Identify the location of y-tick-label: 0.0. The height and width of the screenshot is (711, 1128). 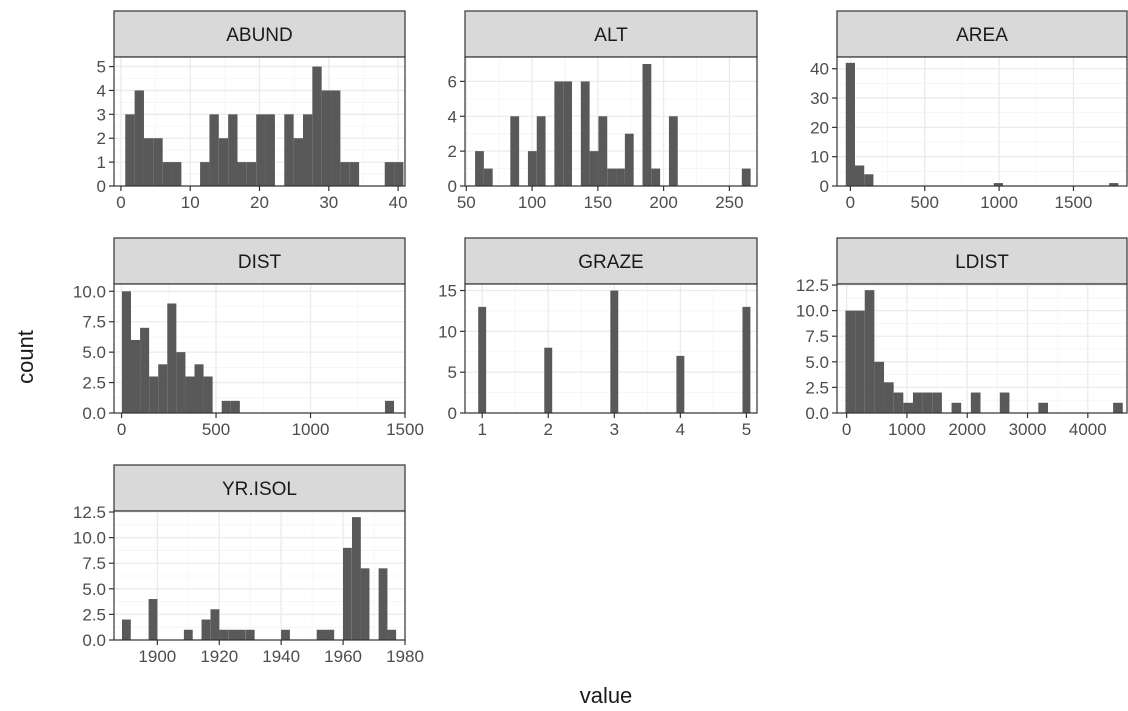
(94, 413).